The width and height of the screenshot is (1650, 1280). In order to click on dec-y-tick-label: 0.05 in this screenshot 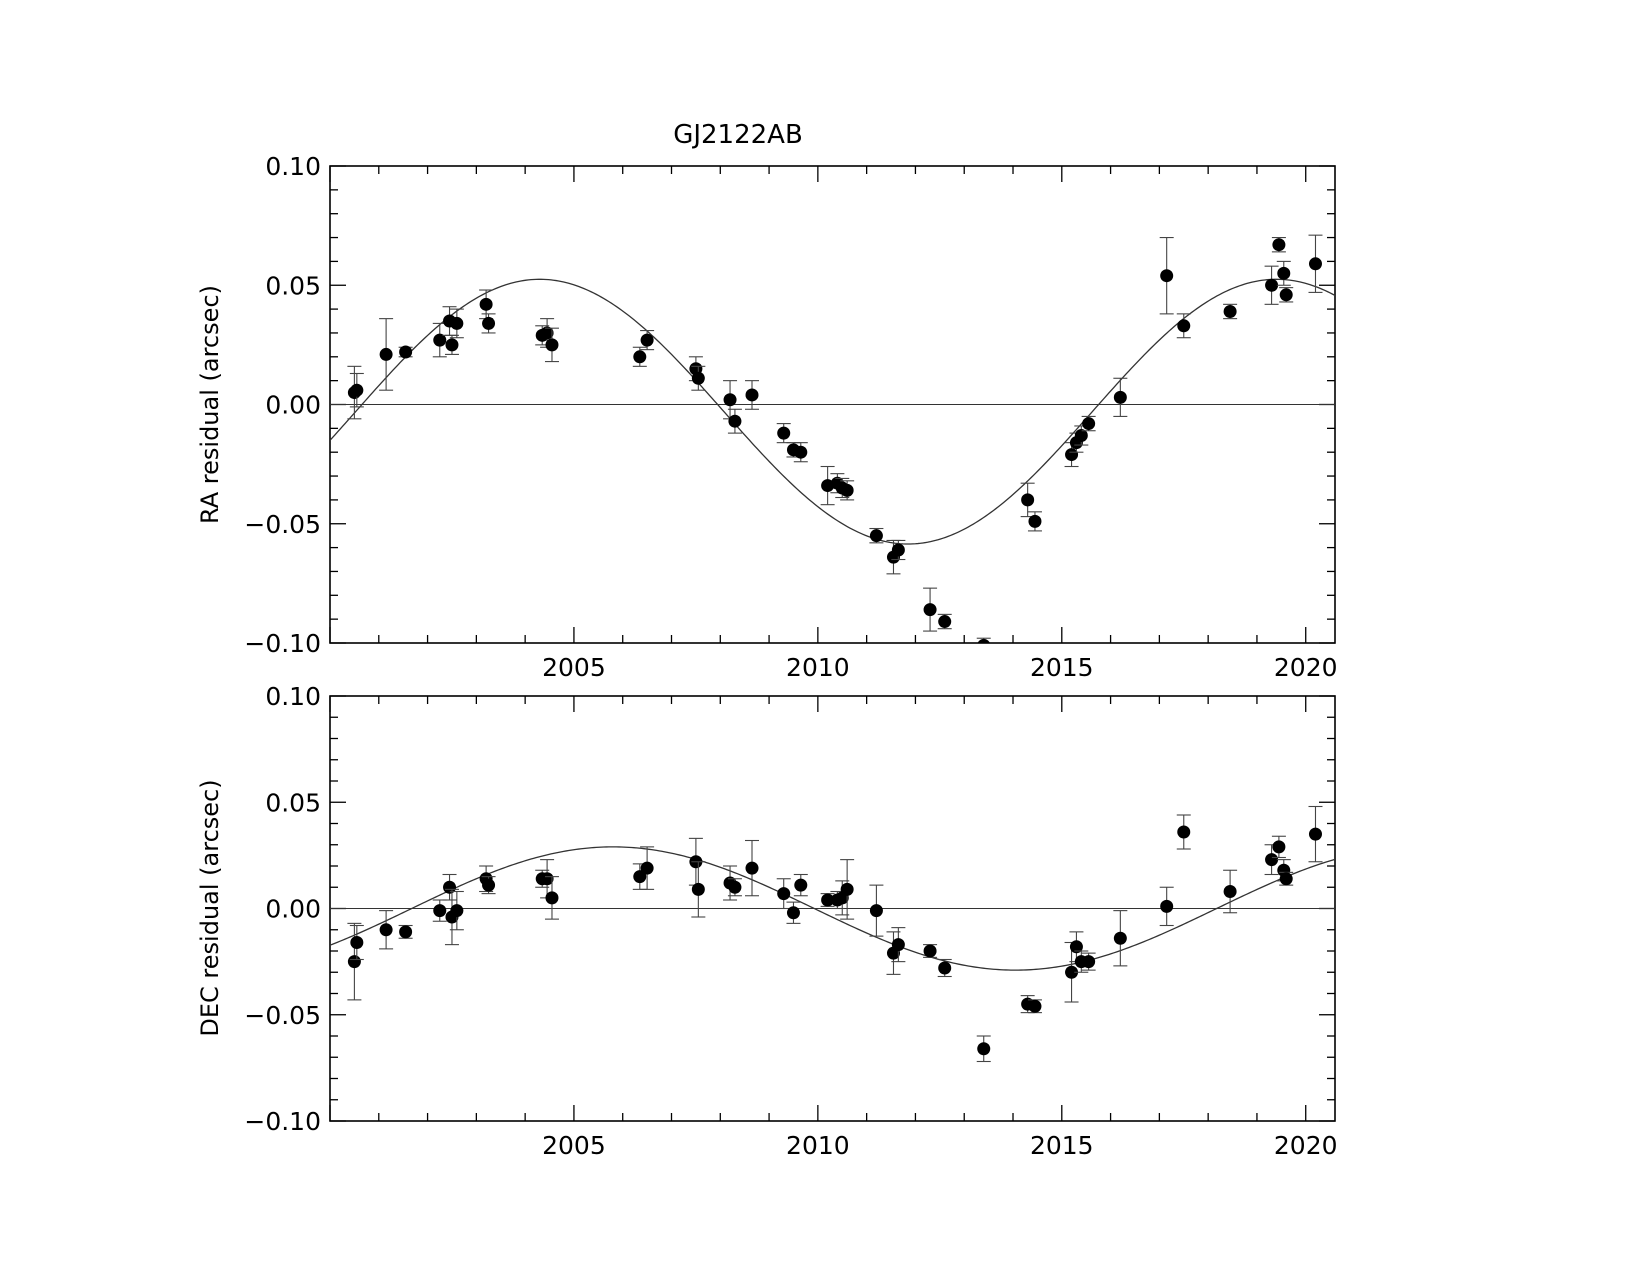, I will do `click(293, 802)`.